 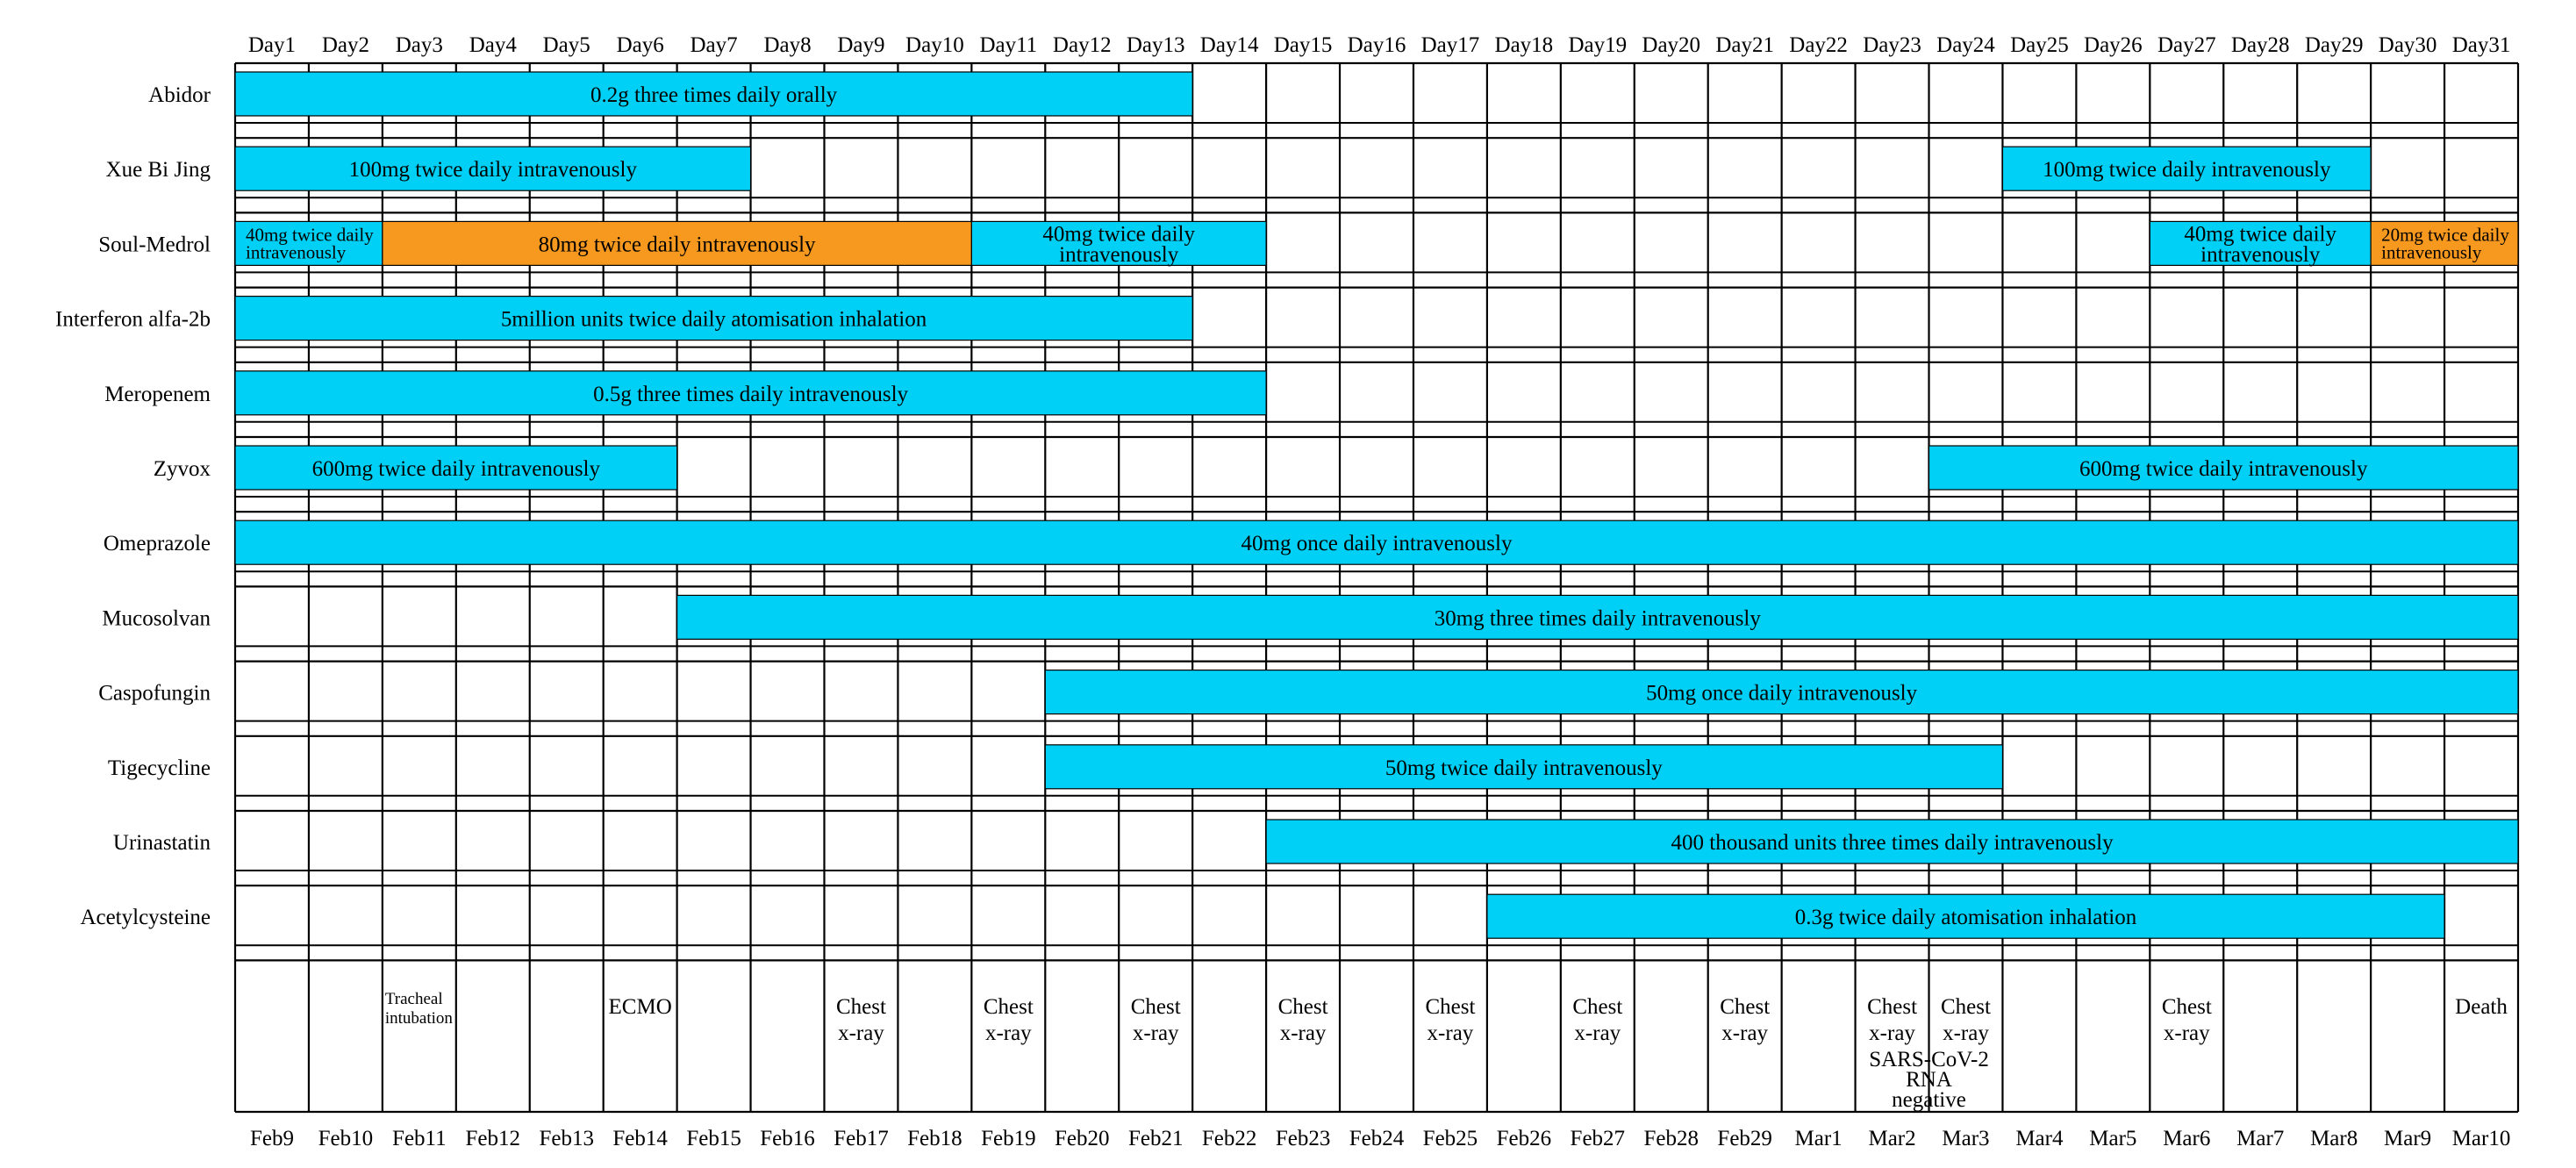 What do you see at coordinates (2186, 45) in the screenshot?
I see `day-tick-label: Day27` at bounding box center [2186, 45].